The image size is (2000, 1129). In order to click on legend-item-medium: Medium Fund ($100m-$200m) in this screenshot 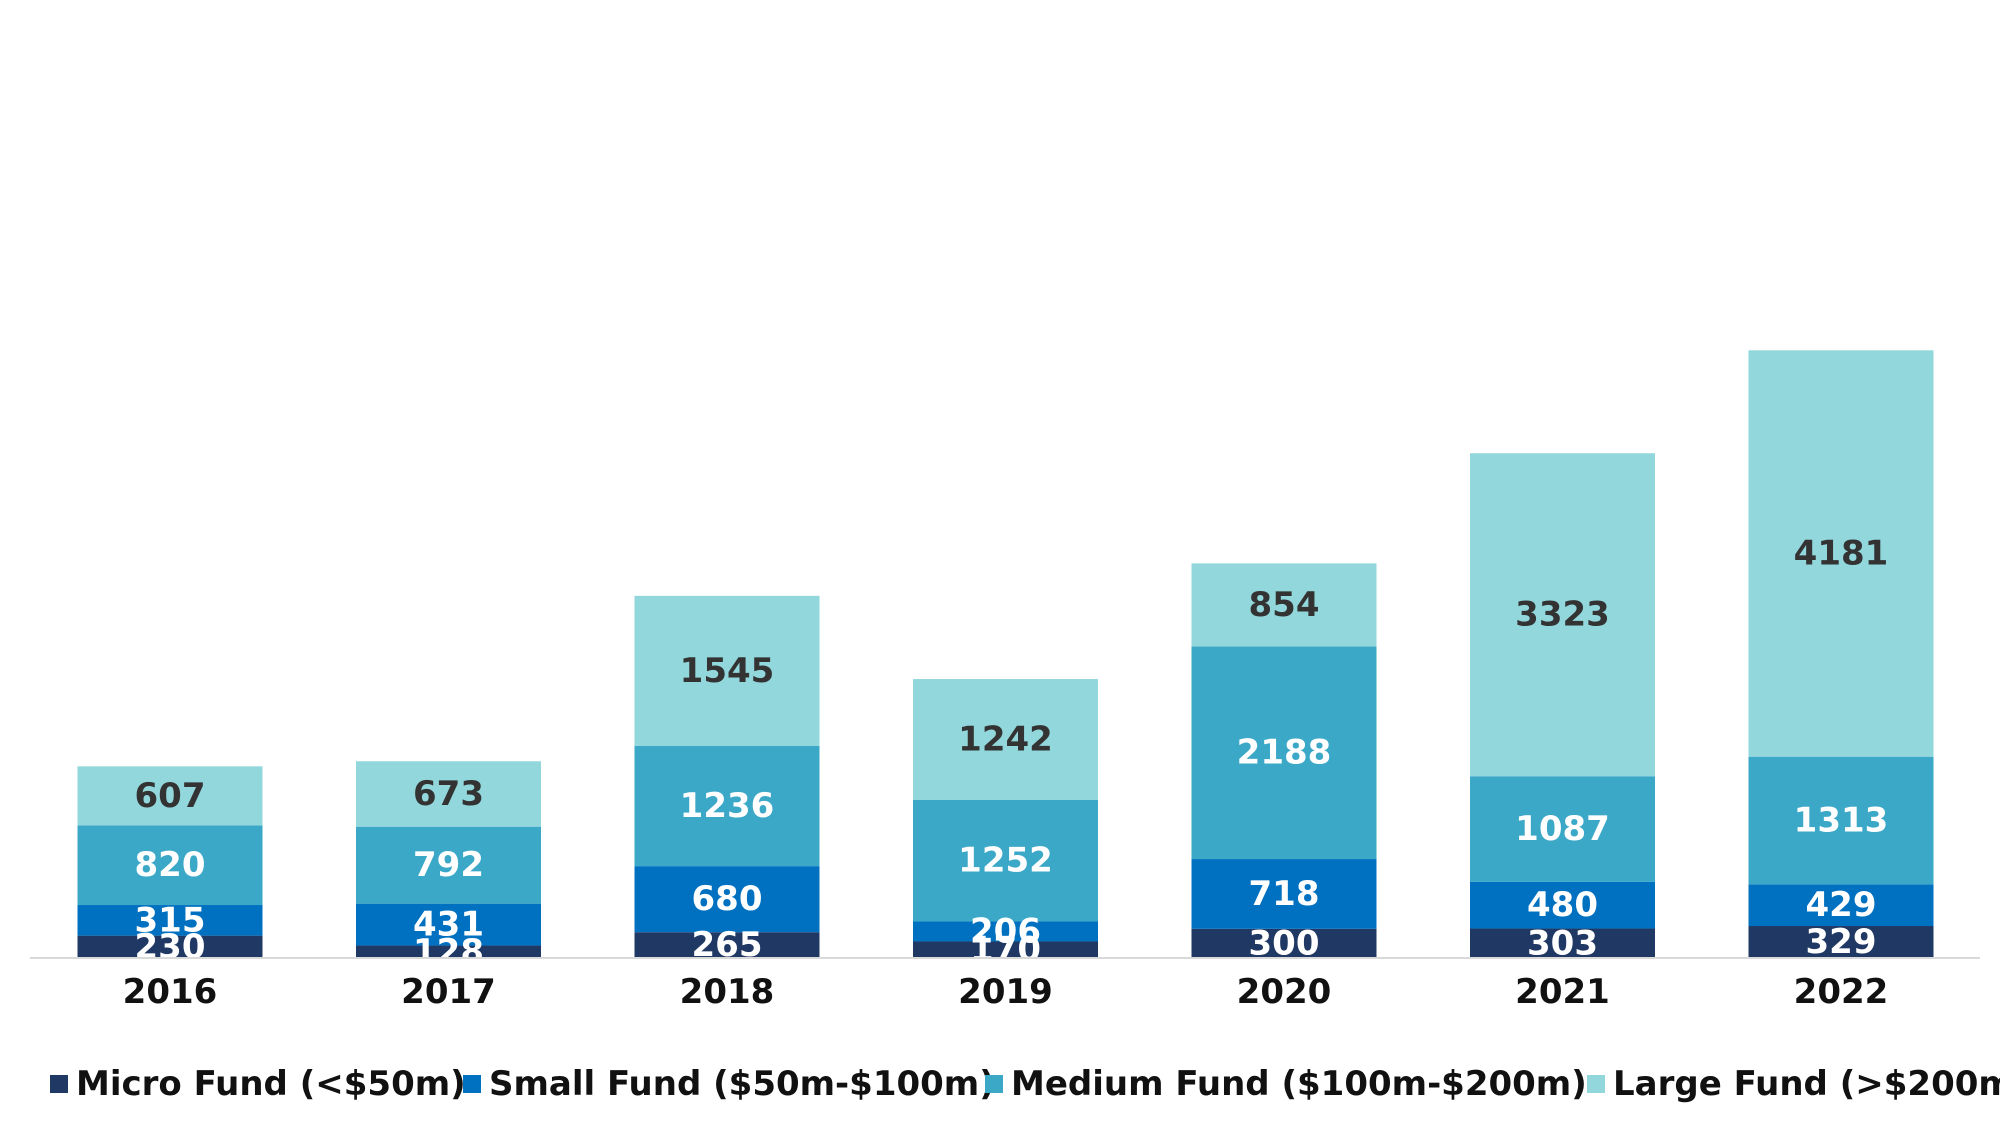, I will do `click(1286, 1084)`.